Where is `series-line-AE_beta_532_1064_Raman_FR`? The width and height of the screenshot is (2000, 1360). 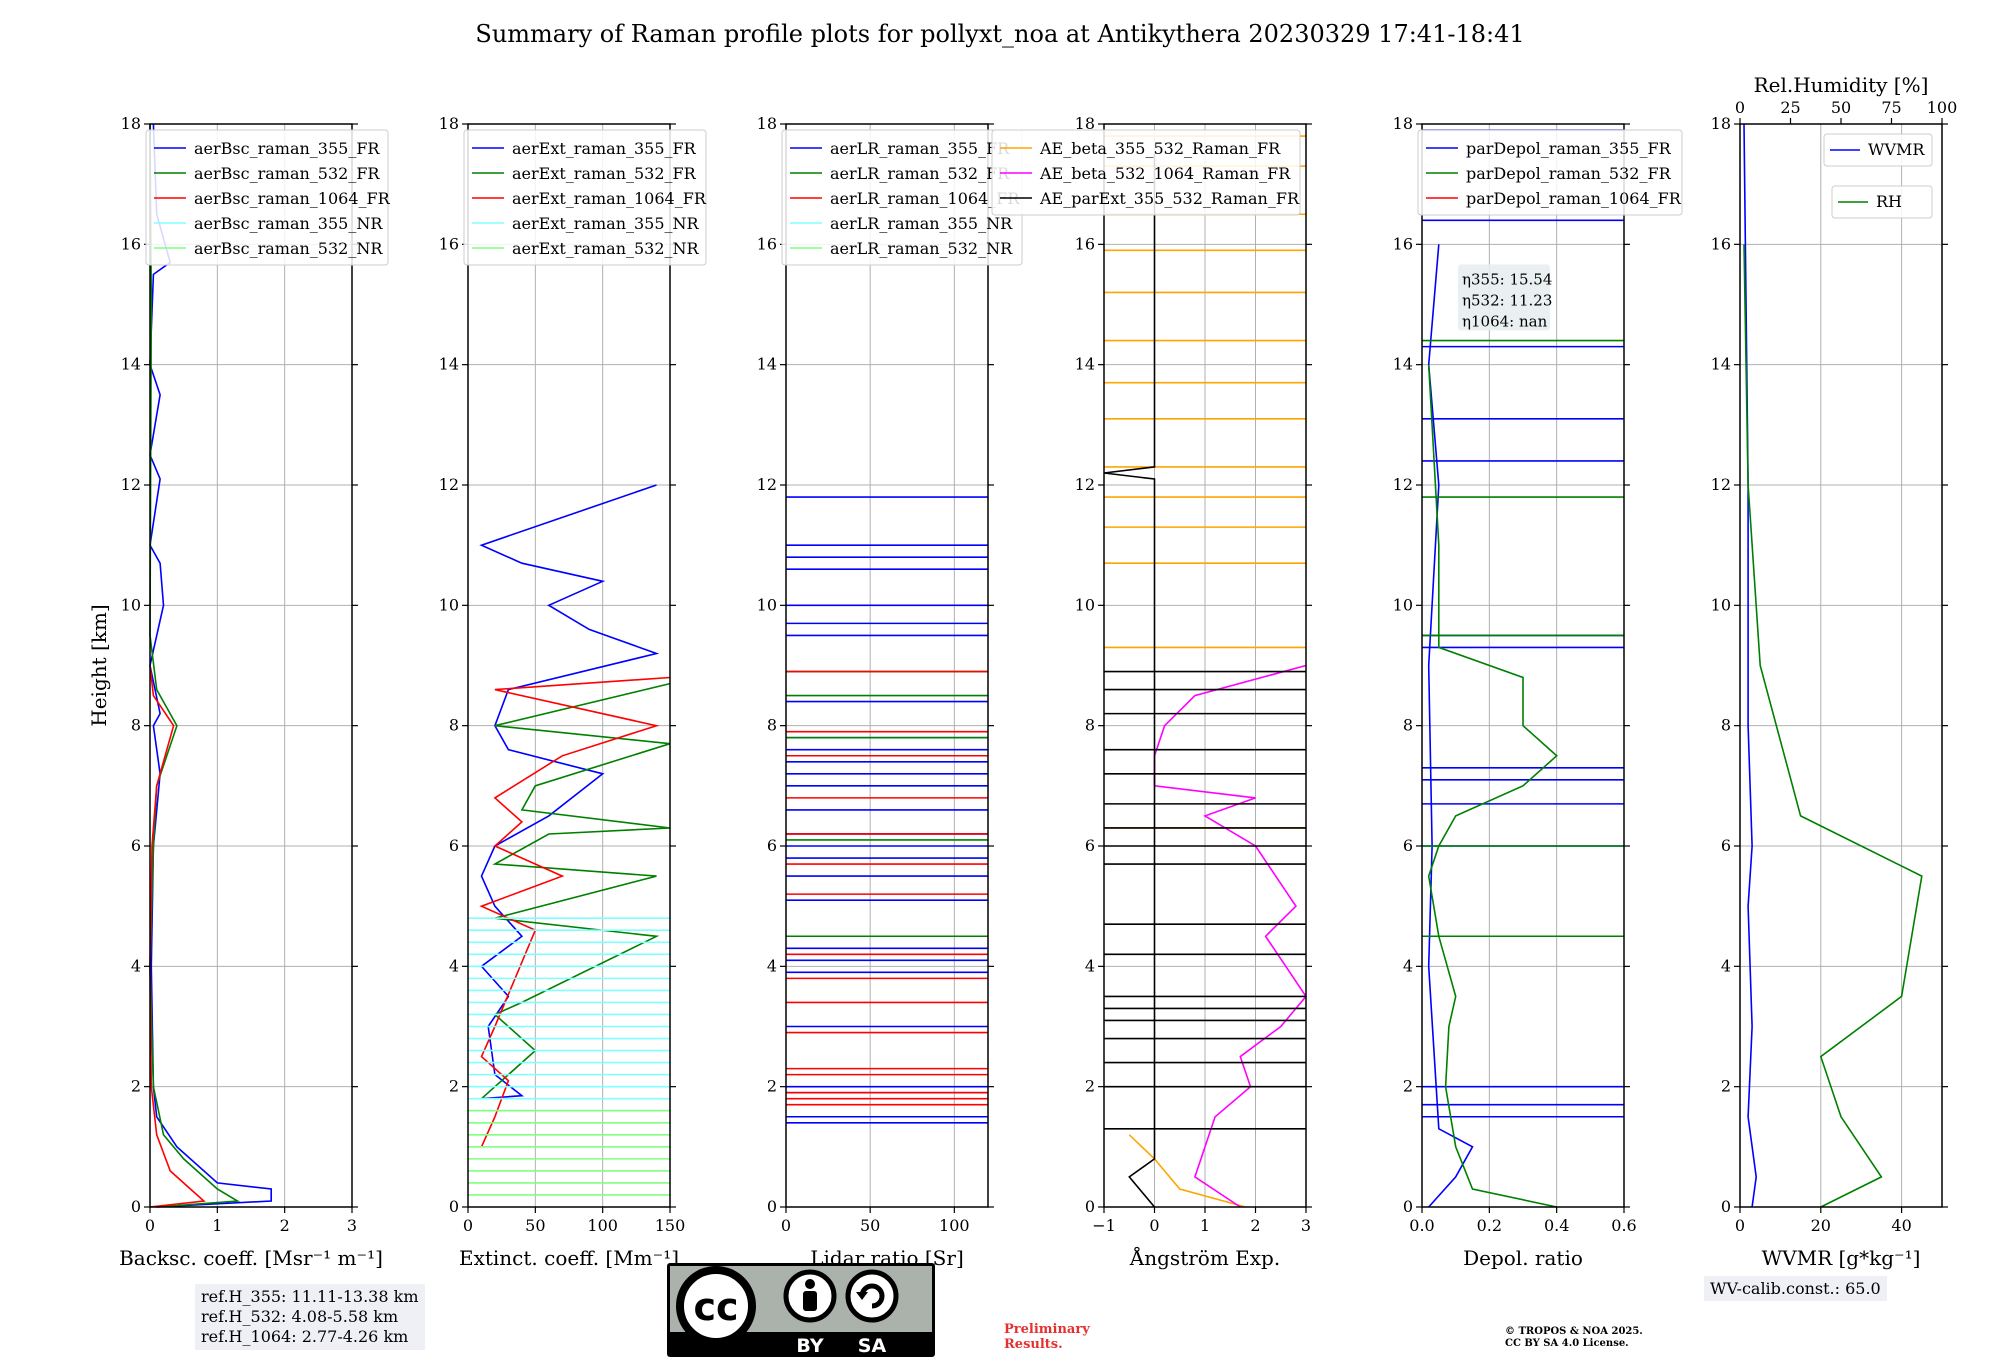 series-line-AE_beta_532_1064_Raman_FR is located at coordinates (1230, 936).